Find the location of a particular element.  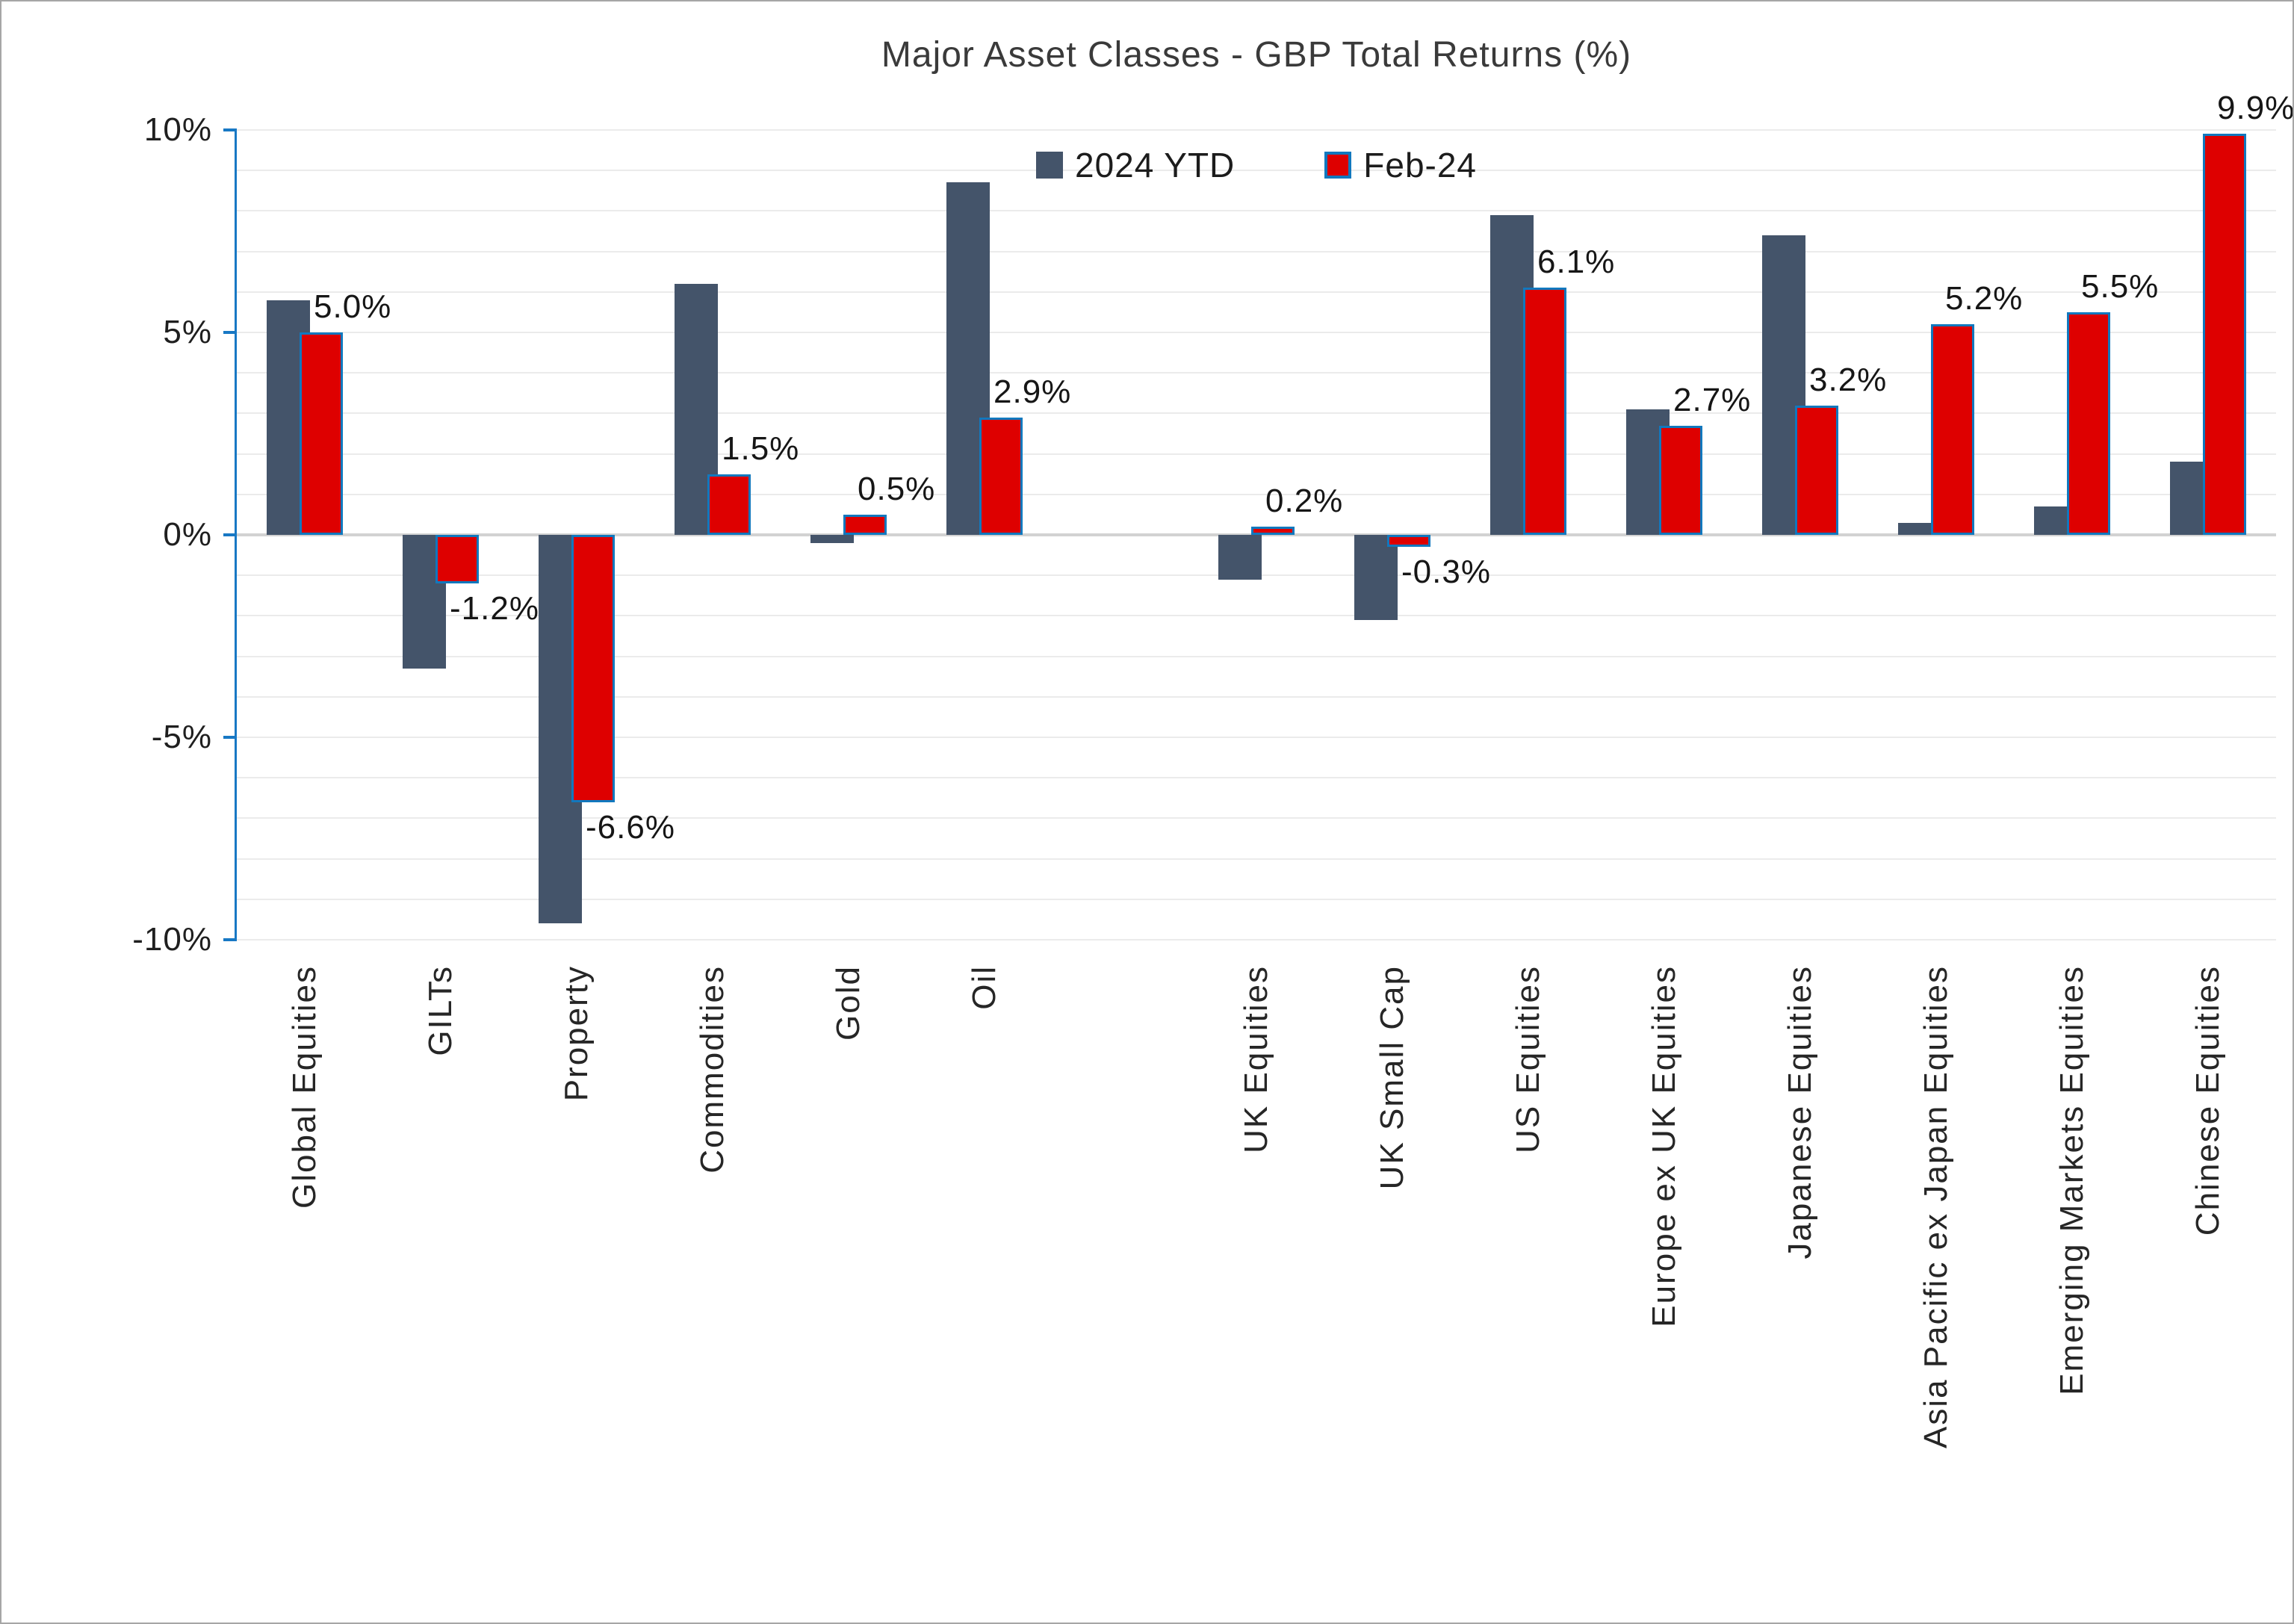

bar-feb-24-asia-pacific-ex-japan-equities is located at coordinates (1952, 429).